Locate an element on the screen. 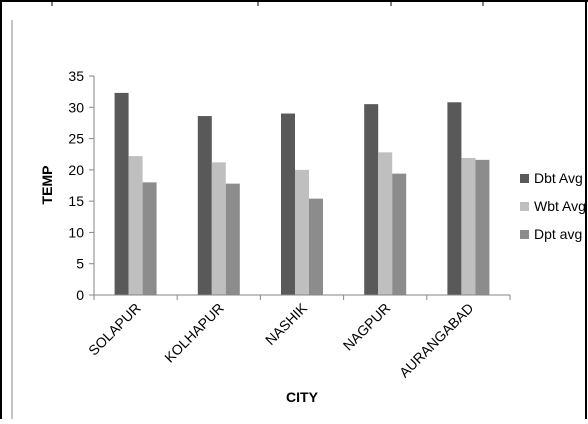 Image resolution: width=588 pixels, height=424 pixels. legend: Dbt Avg Wbt Avg Dpt avg is located at coordinates (553, 206).